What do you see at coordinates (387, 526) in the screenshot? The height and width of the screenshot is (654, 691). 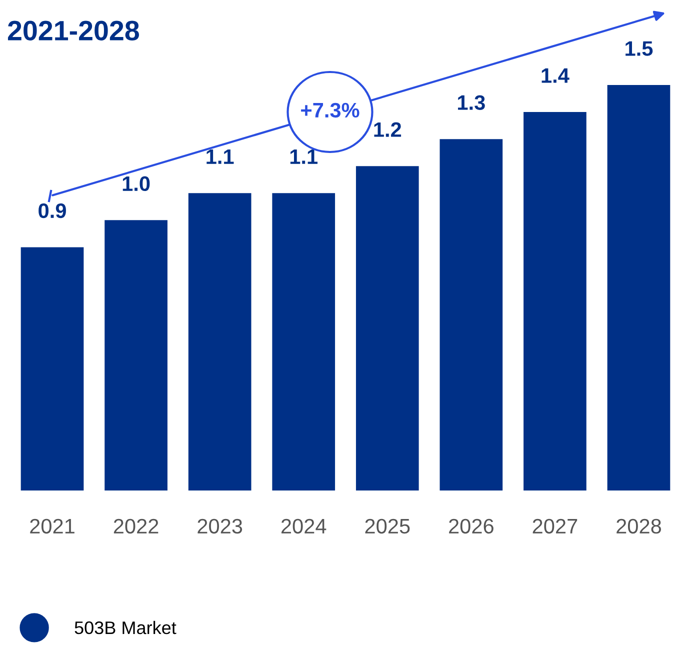 I see `x-tick-label: 2025` at bounding box center [387, 526].